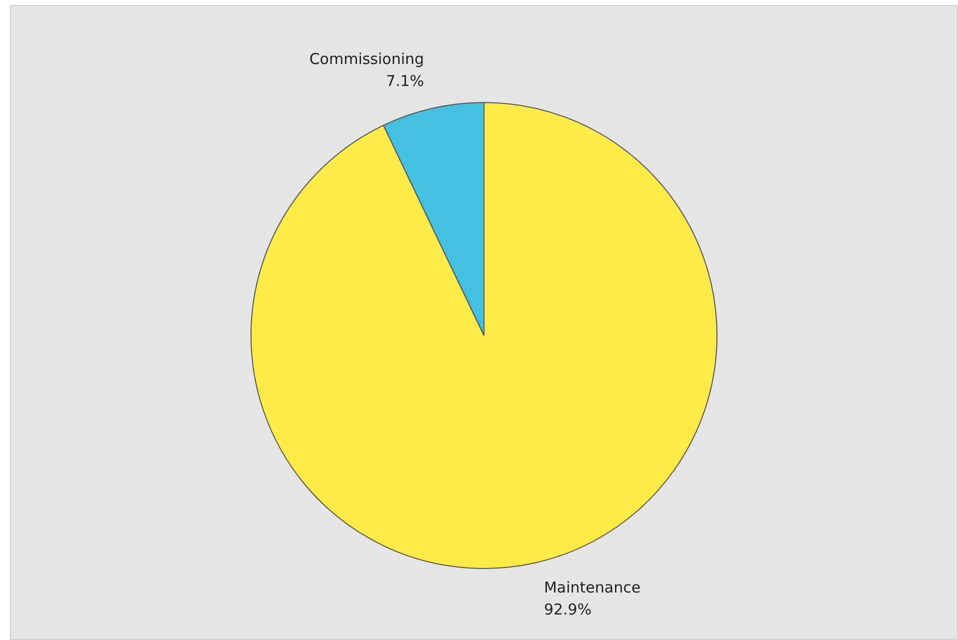 The height and width of the screenshot is (640, 958). Describe the element at coordinates (568, 609) in the screenshot. I see `data-label: 92.9%` at that location.